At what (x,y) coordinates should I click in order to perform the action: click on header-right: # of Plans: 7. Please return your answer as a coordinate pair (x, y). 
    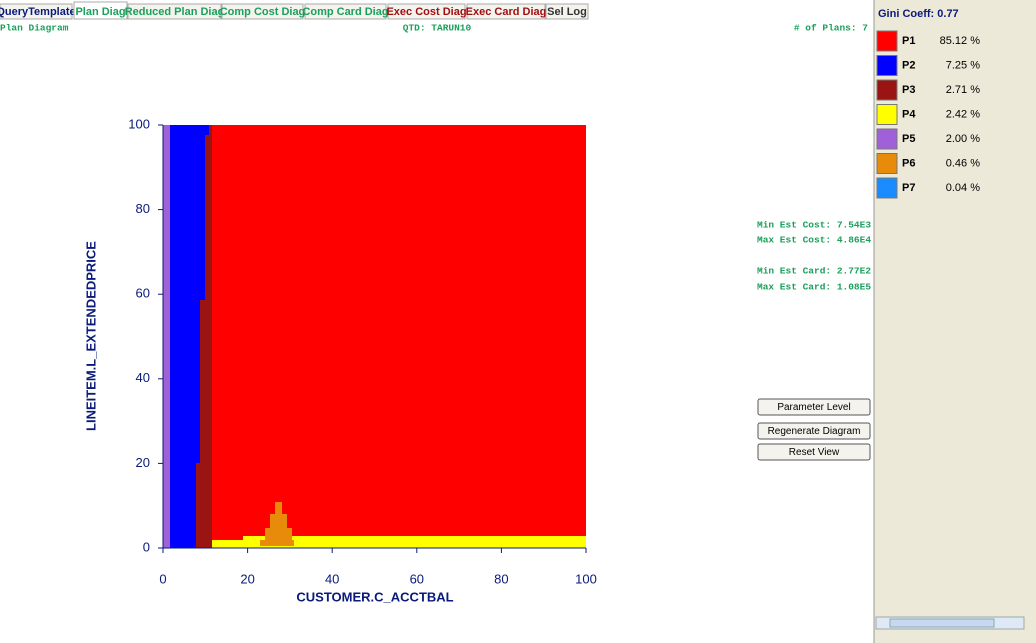
    Looking at the image, I should click on (831, 28).